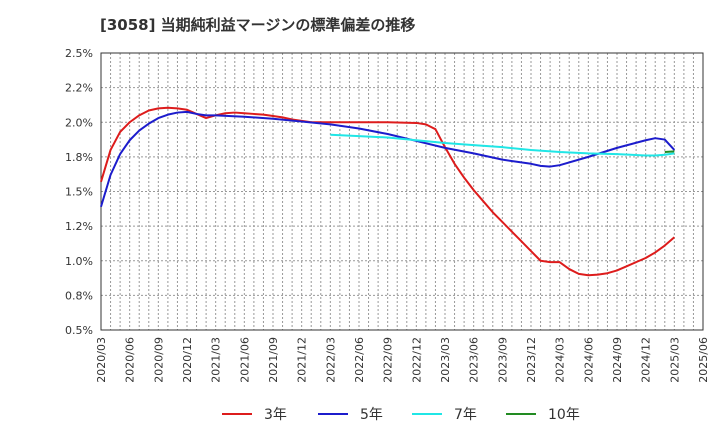 This screenshot has height=440, width=720. What do you see at coordinates (79, 157) in the screenshot?
I see `y-tick-label: 1.8%` at bounding box center [79, 157].